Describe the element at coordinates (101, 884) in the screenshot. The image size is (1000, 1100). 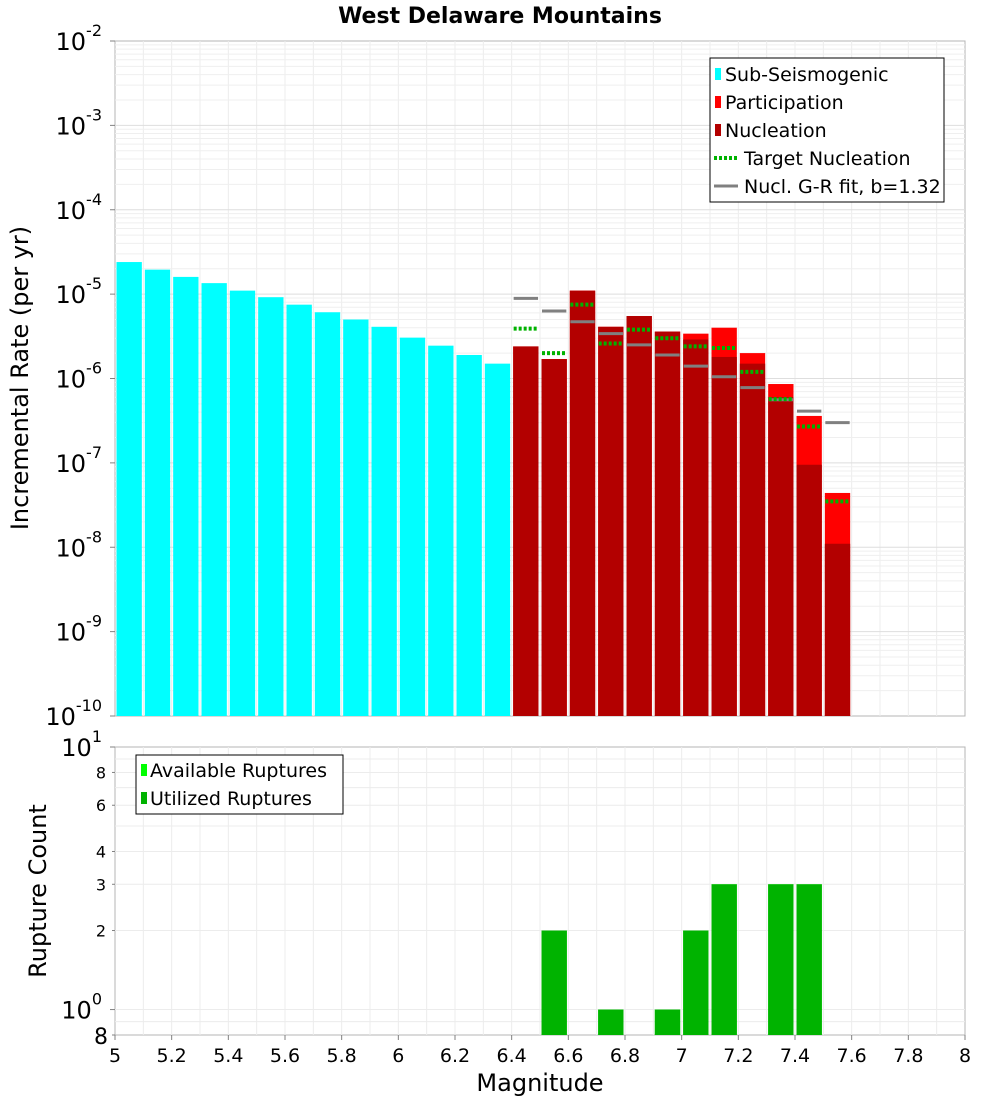
I see `count-y-minor-label: 3` at that location.